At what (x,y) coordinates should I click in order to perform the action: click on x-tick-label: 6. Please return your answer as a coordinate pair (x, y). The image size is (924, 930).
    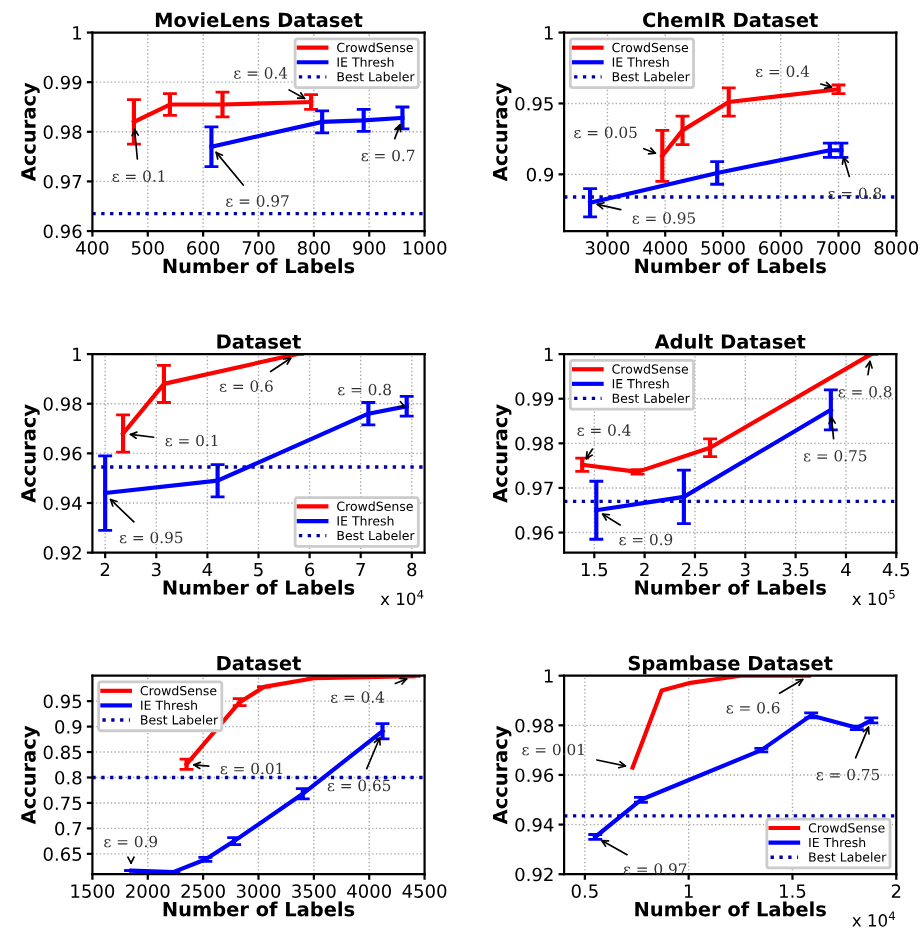
    Looking at the image, I should click on (310, 569).